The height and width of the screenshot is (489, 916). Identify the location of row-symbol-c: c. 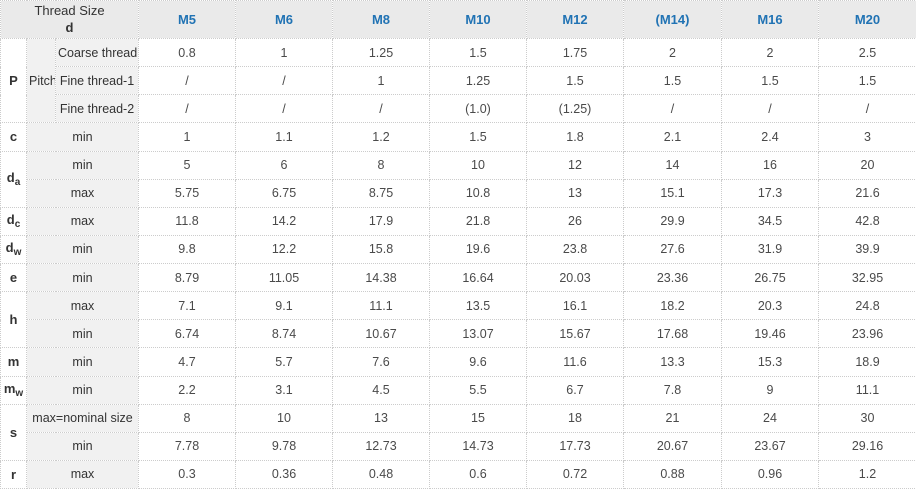
(13, 137).